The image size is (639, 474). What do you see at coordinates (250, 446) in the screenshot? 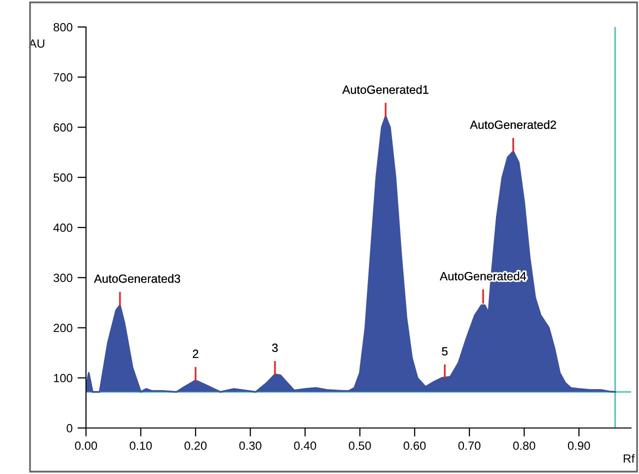
I see `x-tick-label: 0.30` at bounding box center [250, 446].